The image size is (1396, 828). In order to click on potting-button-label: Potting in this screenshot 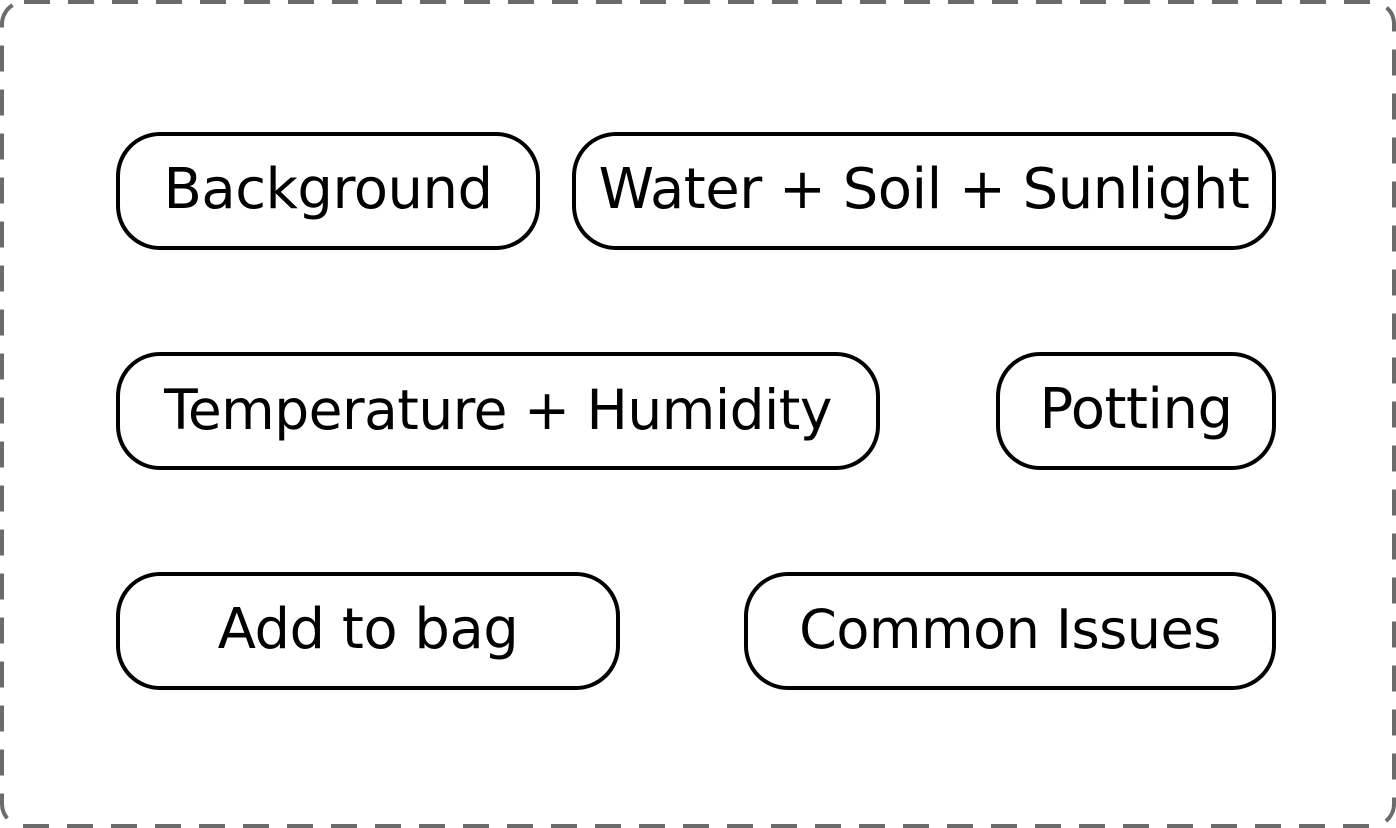, I will do `click(1136, 409)`.